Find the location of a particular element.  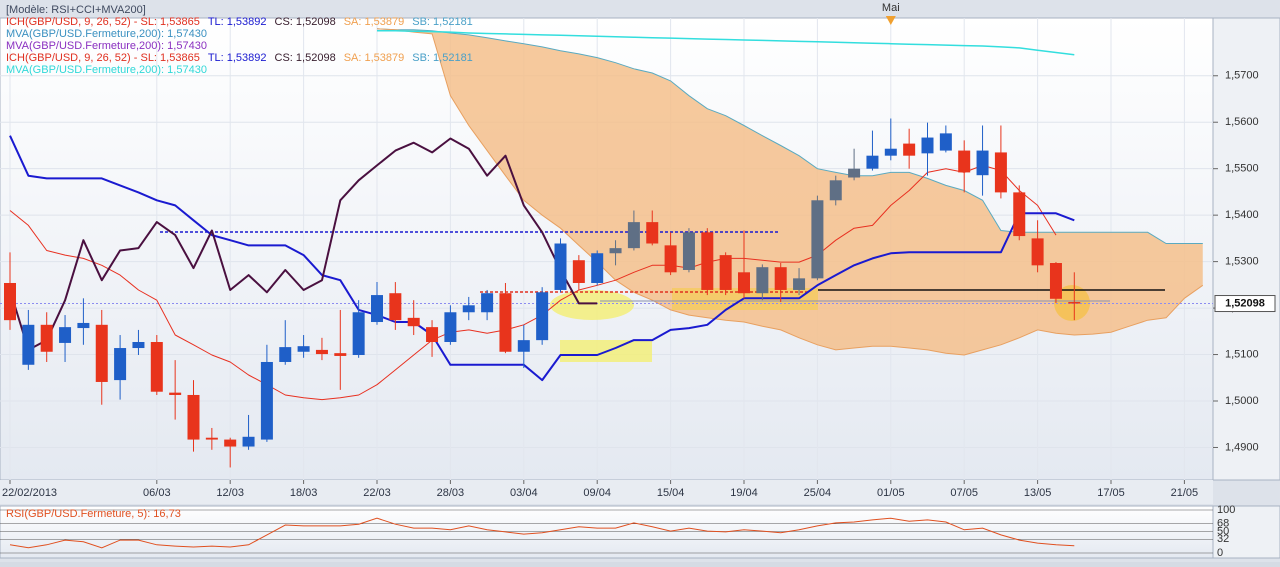

x-tick-label: 17/05 is located at coordinates (1111, 493).